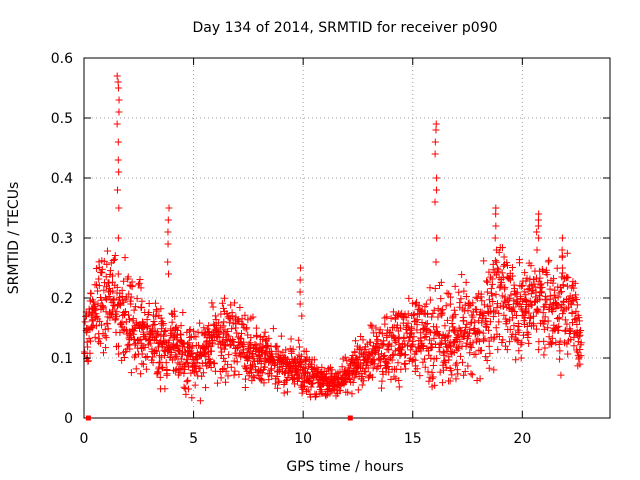  What do you see at coordinates (413, 439) in the screenshot?
I see `x-tick-label: 15` at bounding box center [413, 439].